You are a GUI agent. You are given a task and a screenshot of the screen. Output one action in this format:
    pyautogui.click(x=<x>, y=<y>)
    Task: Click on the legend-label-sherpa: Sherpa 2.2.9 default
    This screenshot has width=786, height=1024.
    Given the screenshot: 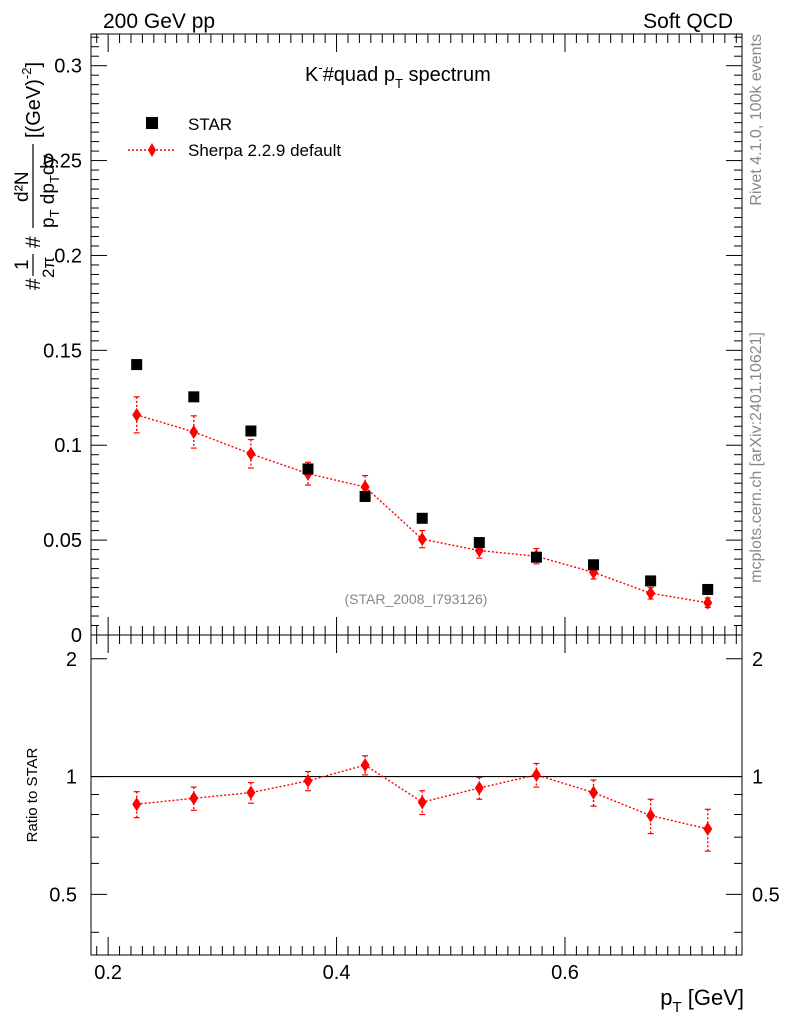 What is the action you would take?
    pyautogui.click(x=264, y=150)
    